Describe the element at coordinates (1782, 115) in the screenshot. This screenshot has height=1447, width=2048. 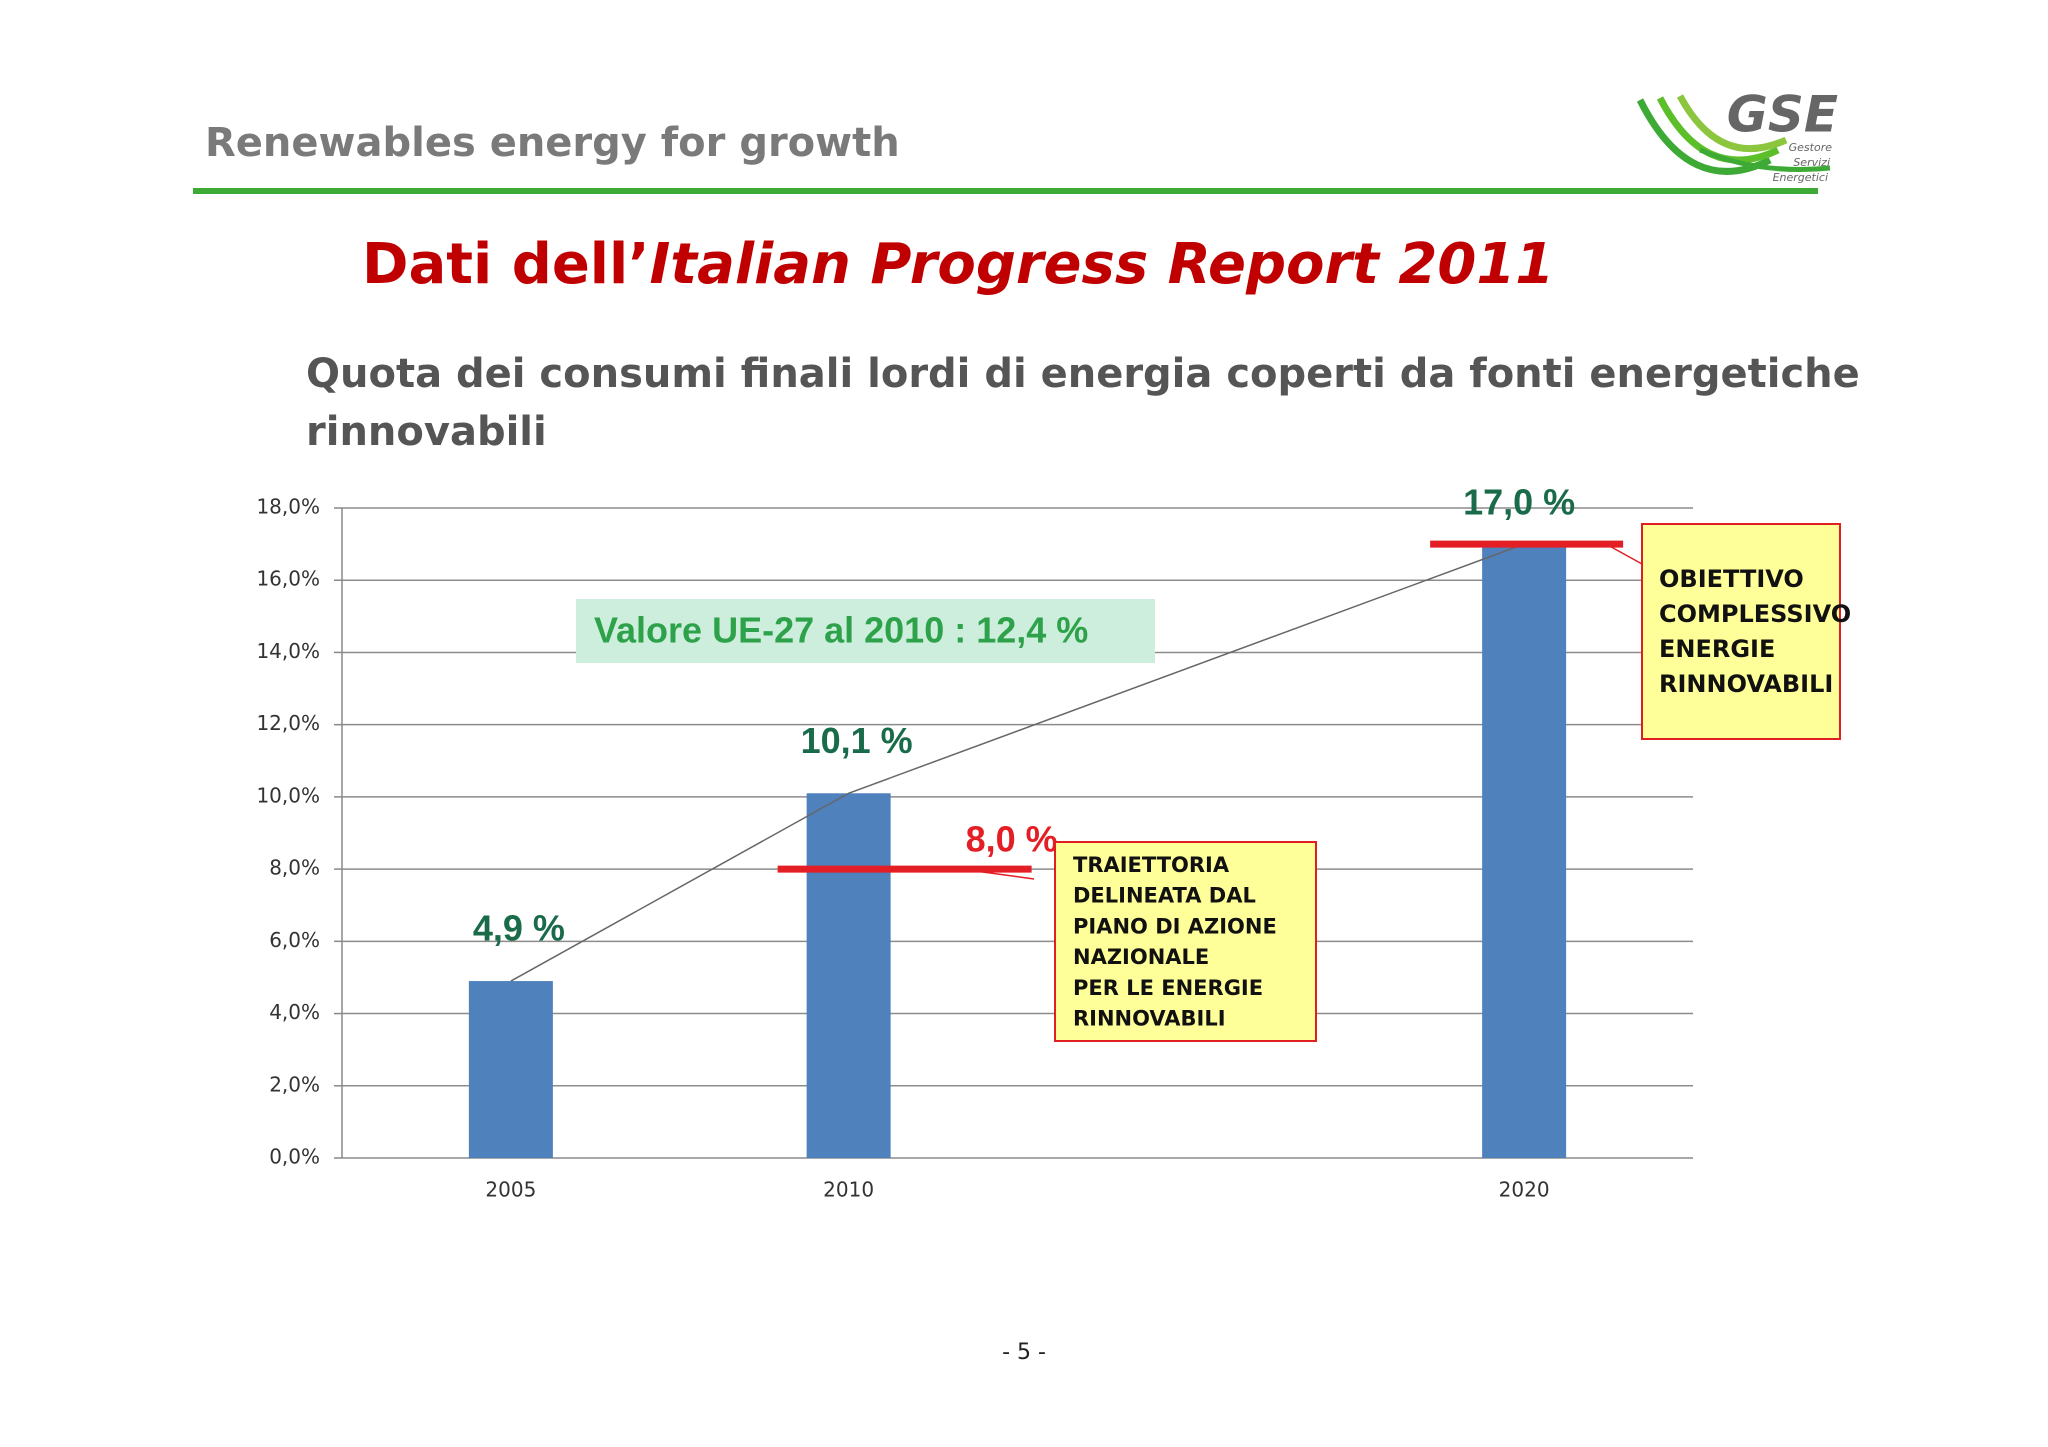
I see `logo-name: GSE` at that location.